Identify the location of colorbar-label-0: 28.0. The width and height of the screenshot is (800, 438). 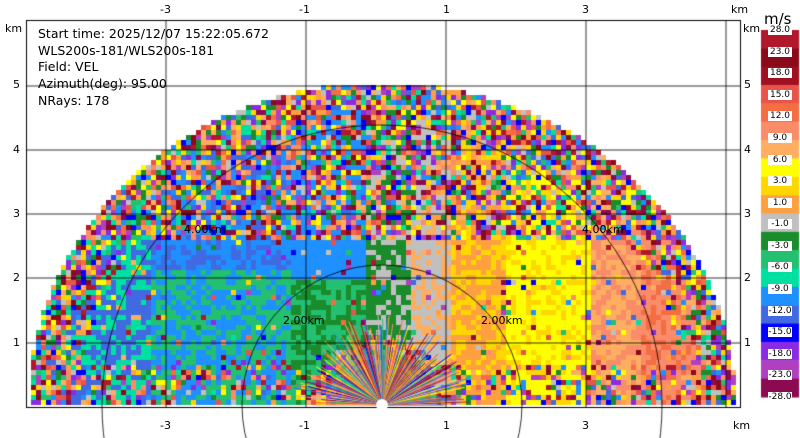
(780, 30).